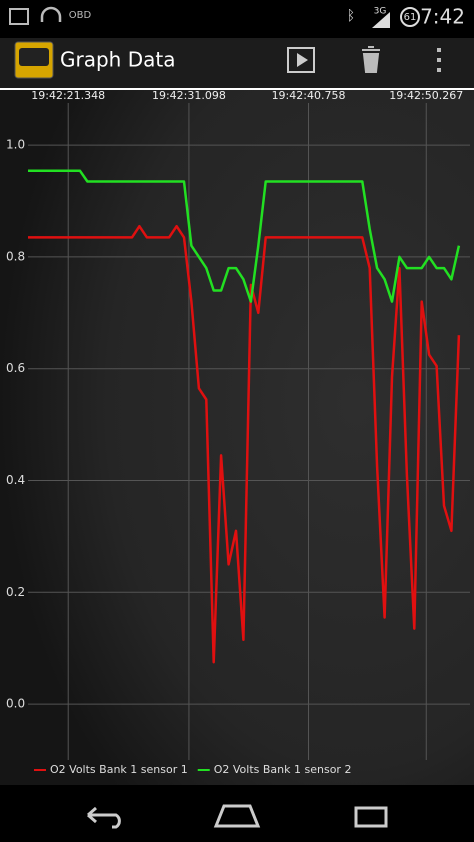 This screenshot has height=842, width=474. Describe the element at coordinates (15, 704) in the screenshot. I see `y-tick-label: 0.0` at that location.